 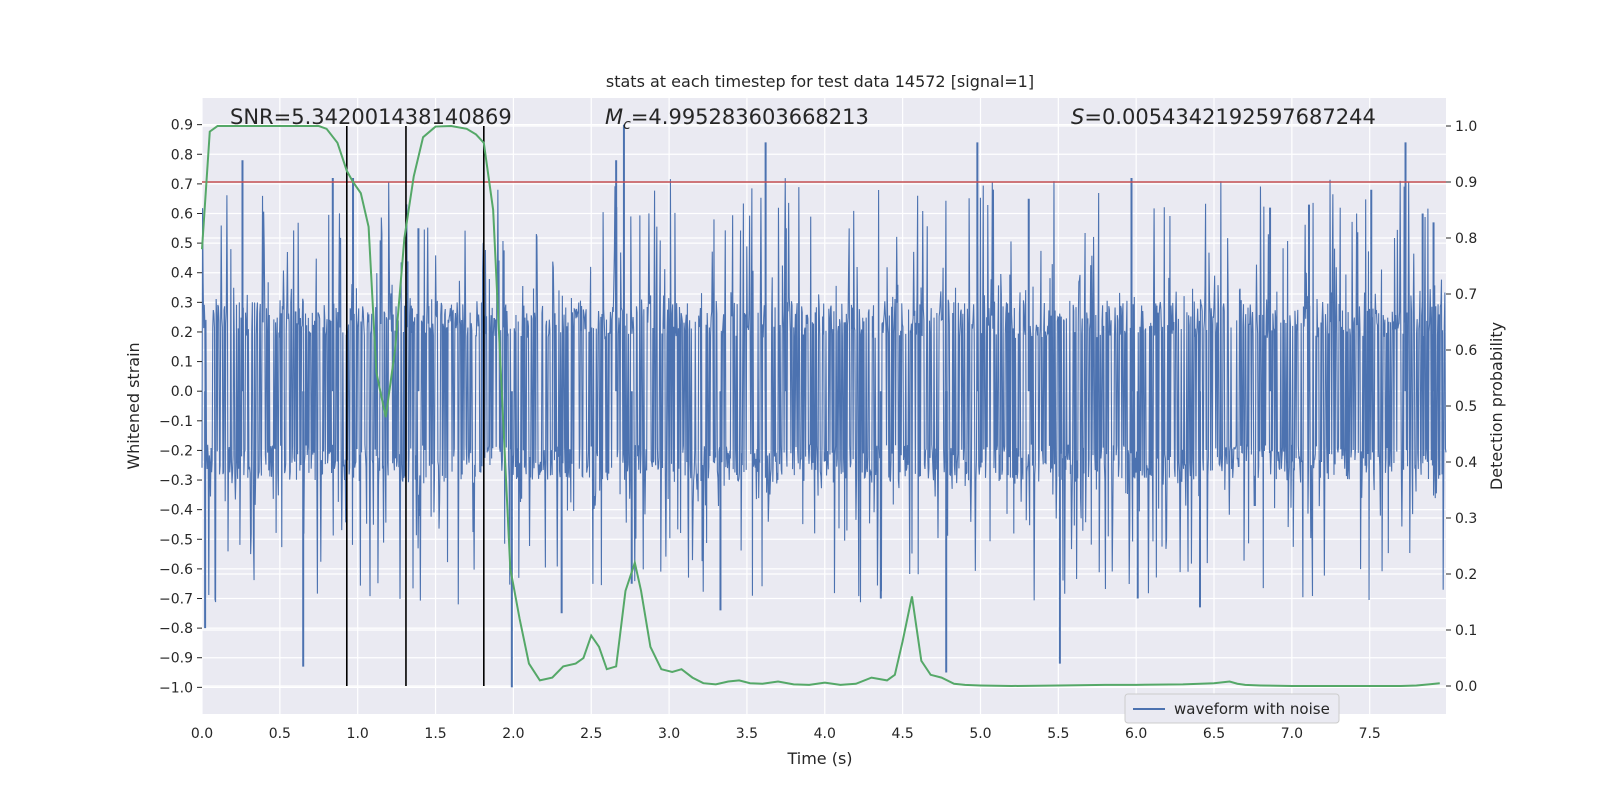 What do you see at coordinates (202, 734) in the screenshot?
I see `x-tick-label: 0.0` at bounding box center [202, 734].